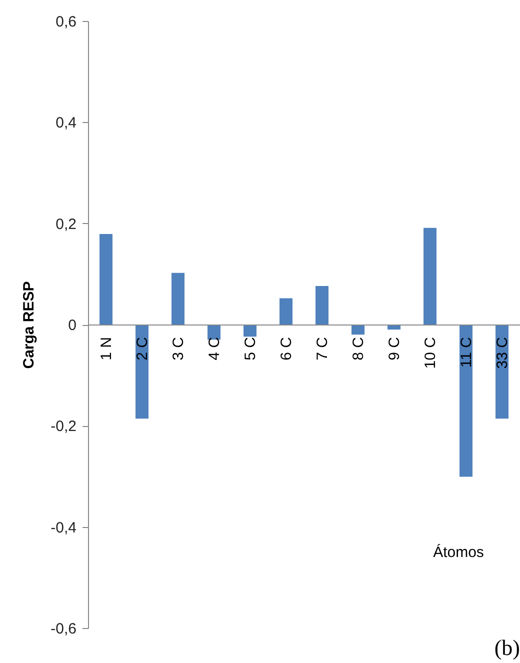 This screenshot has width=520, height=663. I want to click on y-tick-label: 0,4, so click(66, 123).